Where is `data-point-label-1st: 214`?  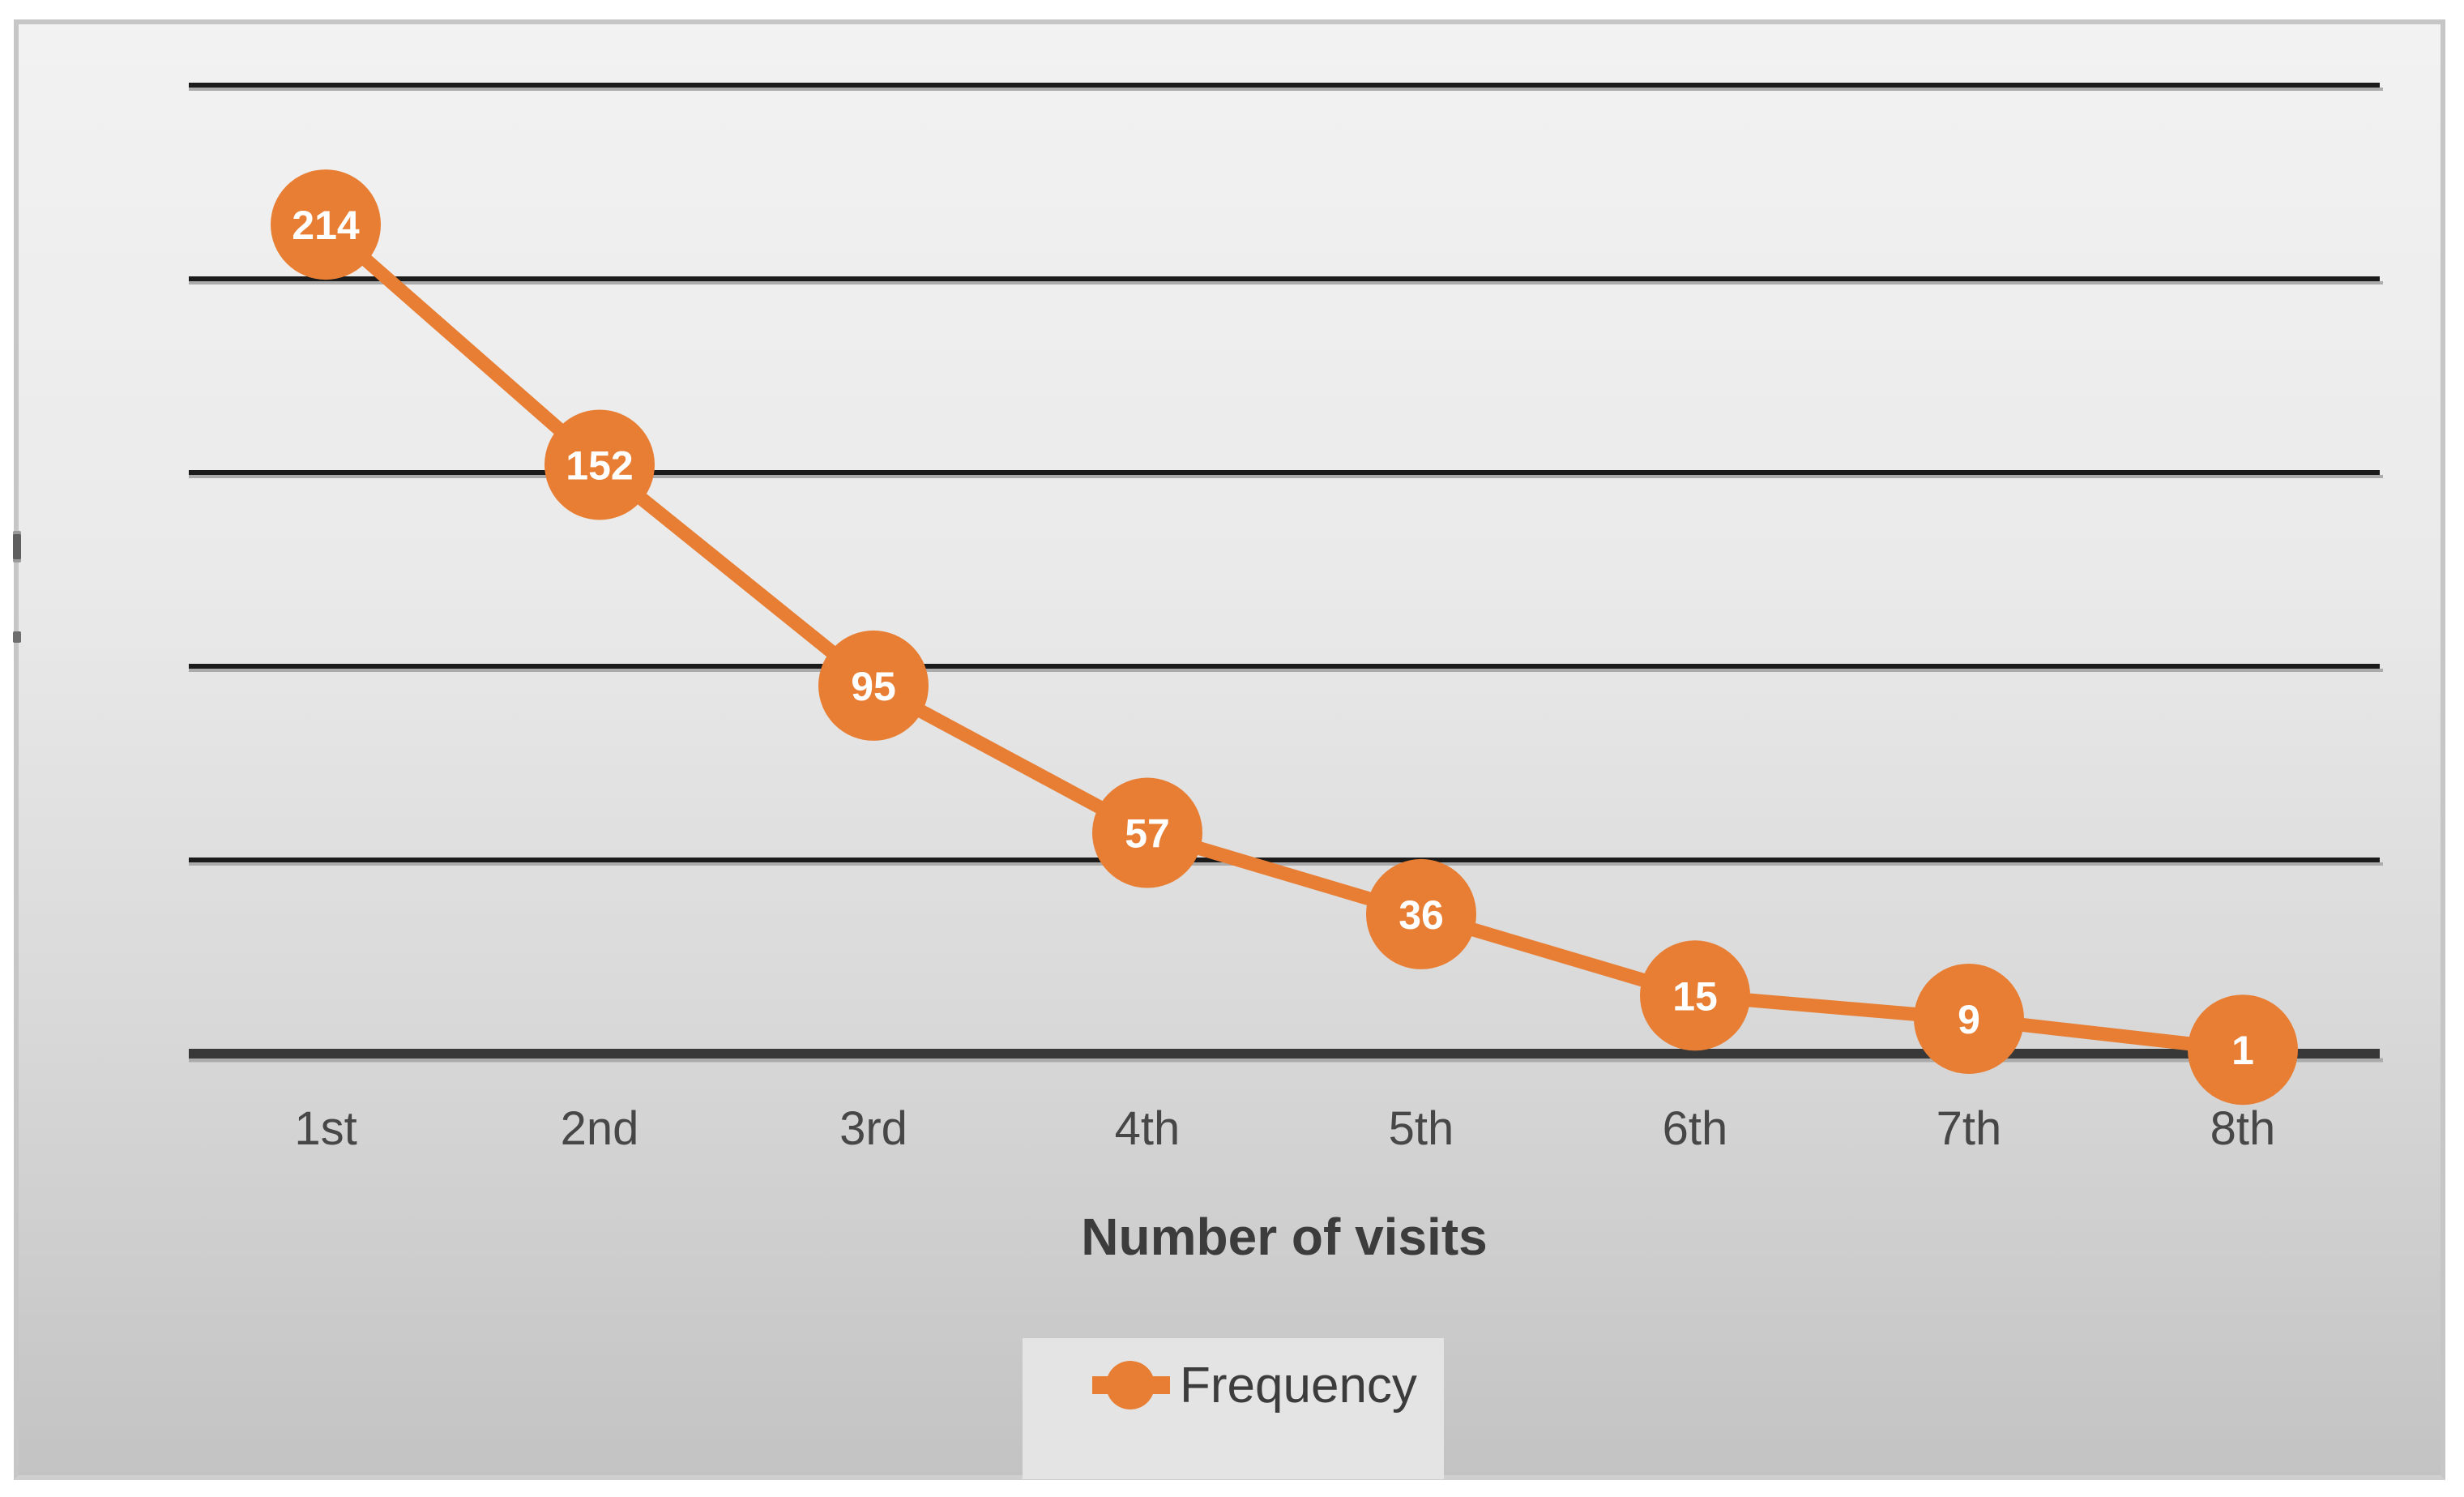
data-point-label-1st: 214 is located at coordinates (326, 226).